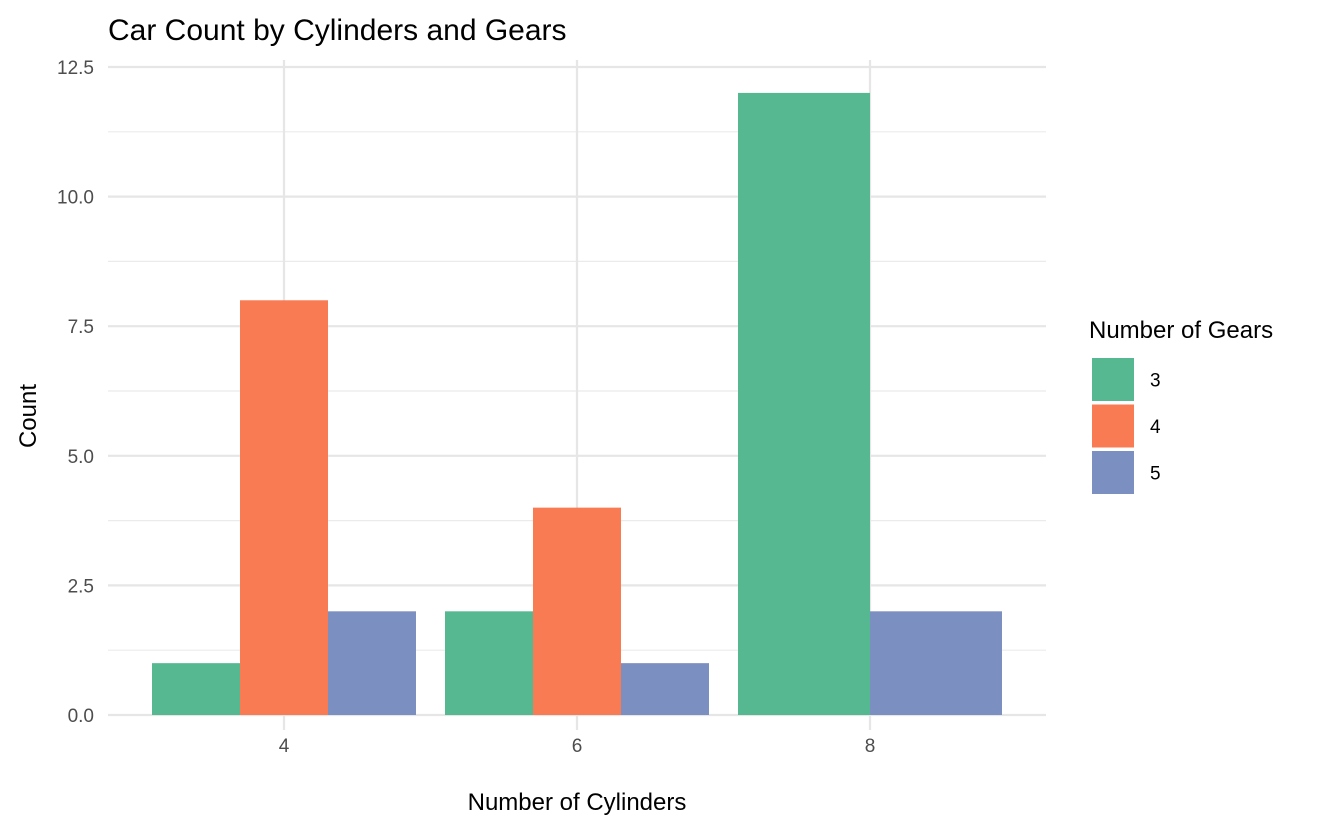  I want to click on bar-cyl6-gear5, so click(665, 689).